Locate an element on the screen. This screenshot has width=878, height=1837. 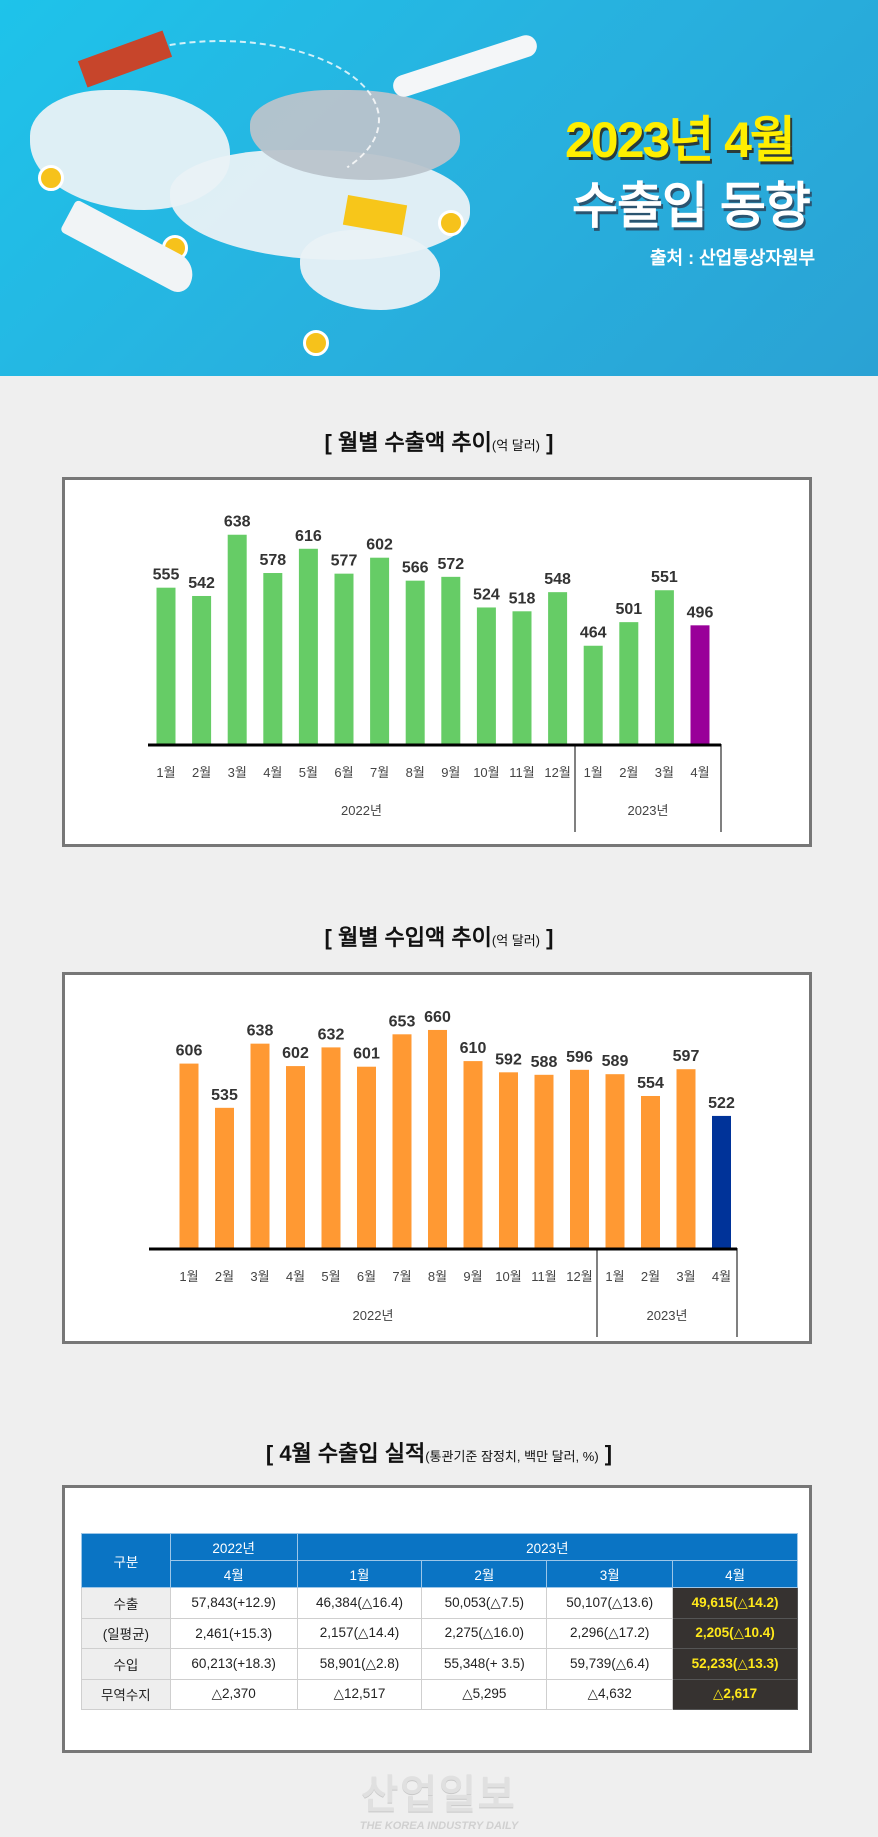
table-header-row: 4월 1월 2월 3월 4월 is located at coordinates (440, 1574).